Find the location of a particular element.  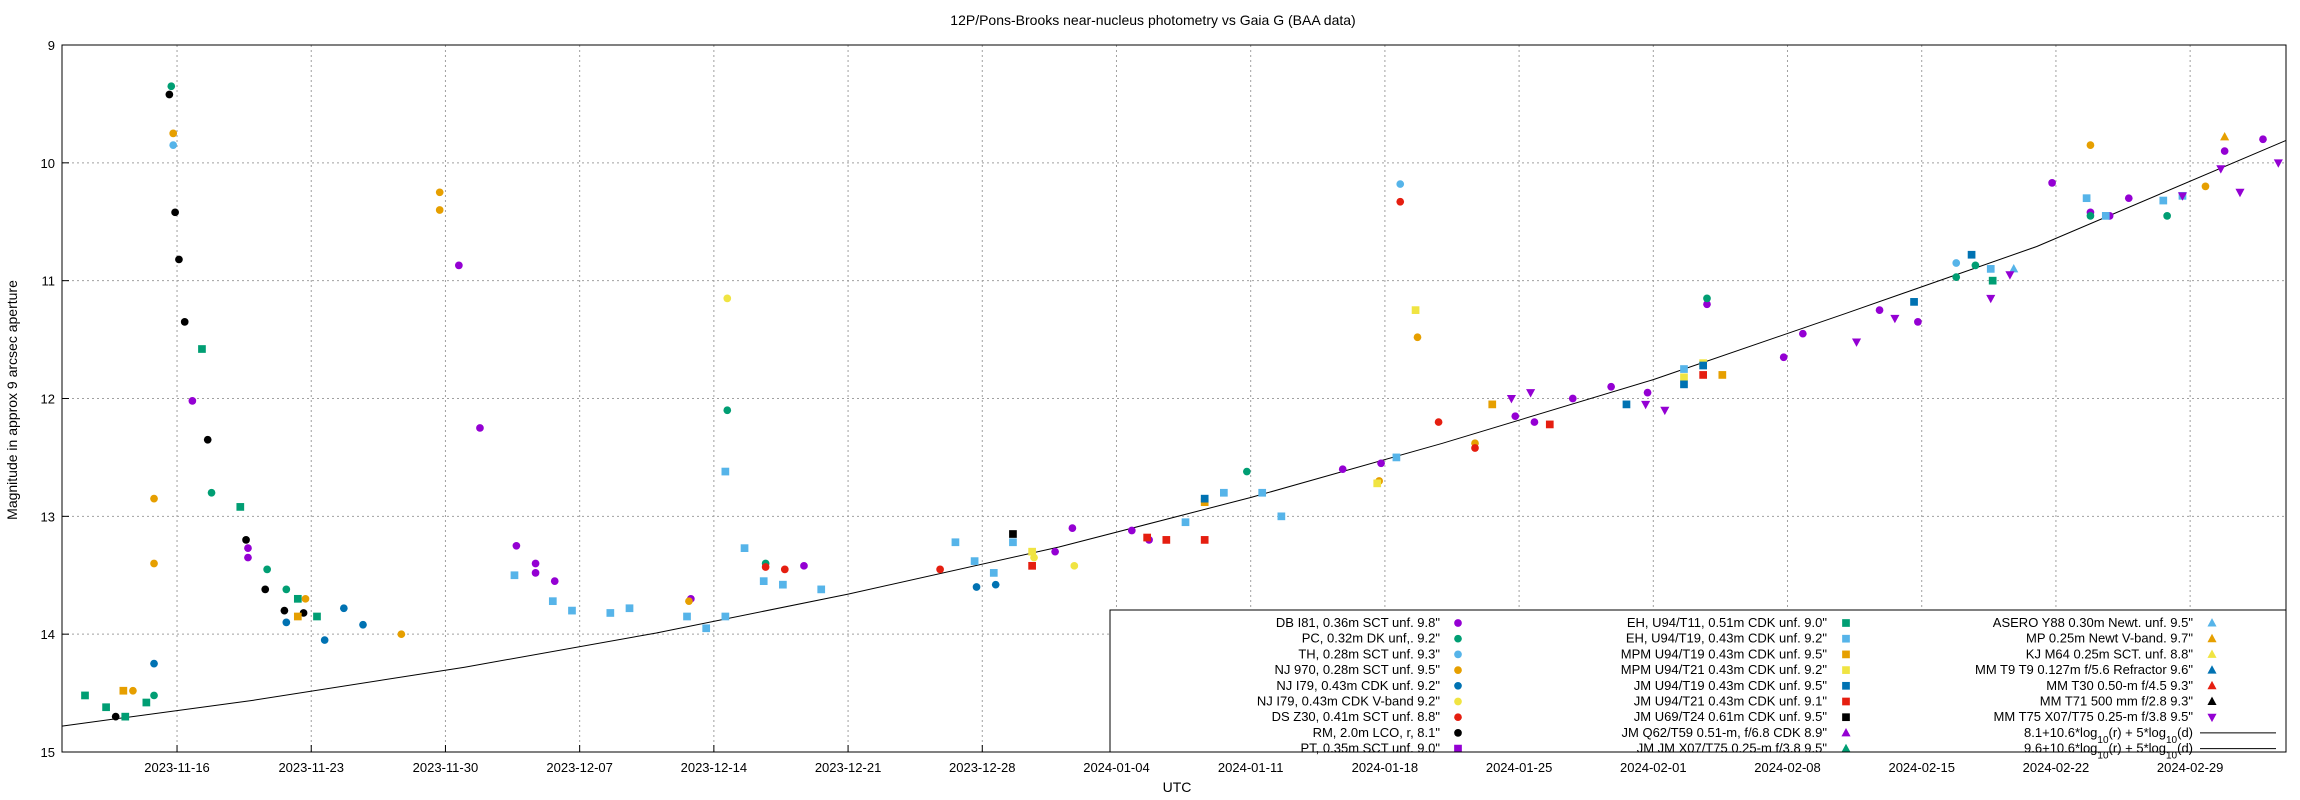

y-tick-label: 13 is located at coordinates (48, 516).